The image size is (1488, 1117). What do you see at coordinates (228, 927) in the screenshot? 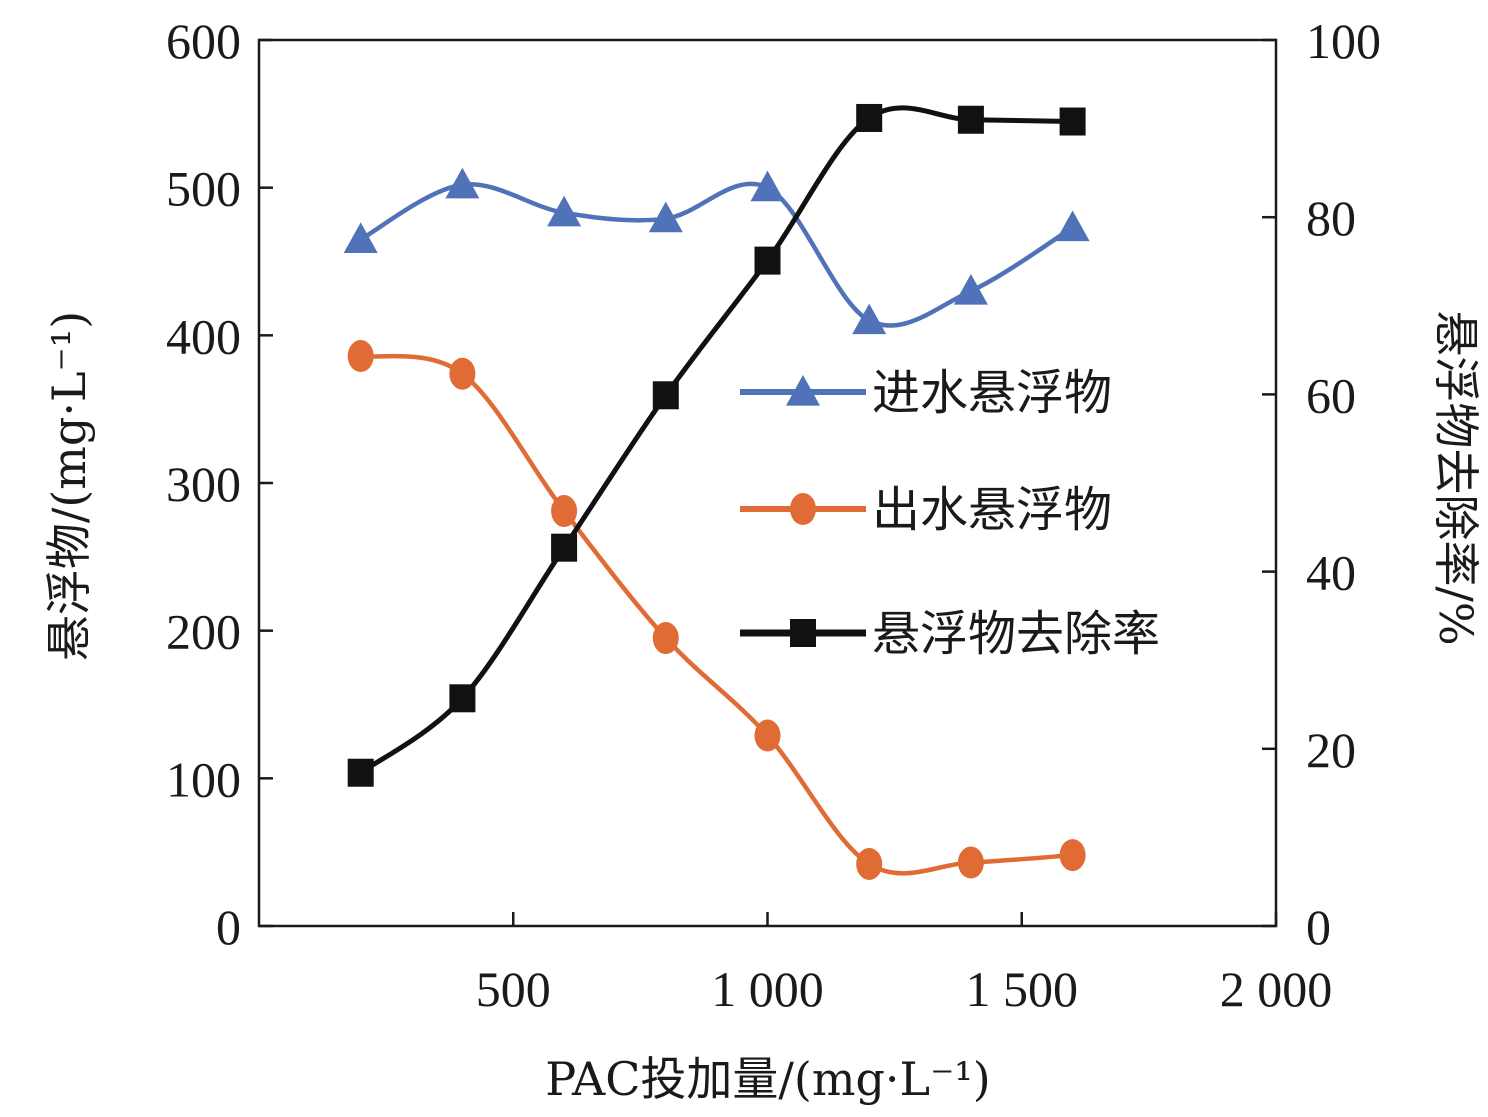
I see `y-left-tick-label: 0` at bounding box center [228, 927].